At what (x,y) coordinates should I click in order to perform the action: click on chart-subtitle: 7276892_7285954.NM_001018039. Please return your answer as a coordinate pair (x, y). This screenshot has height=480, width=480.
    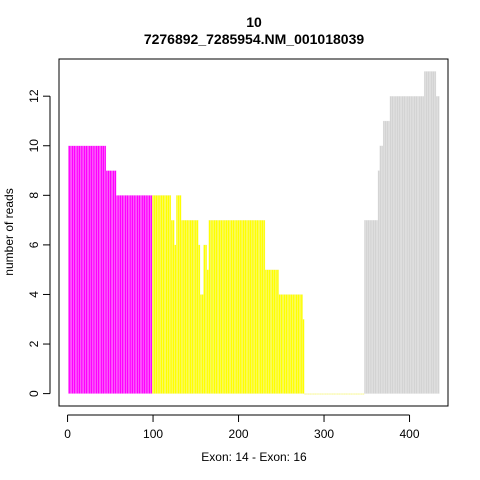
    Looking at the image, I should click on (254, 39).